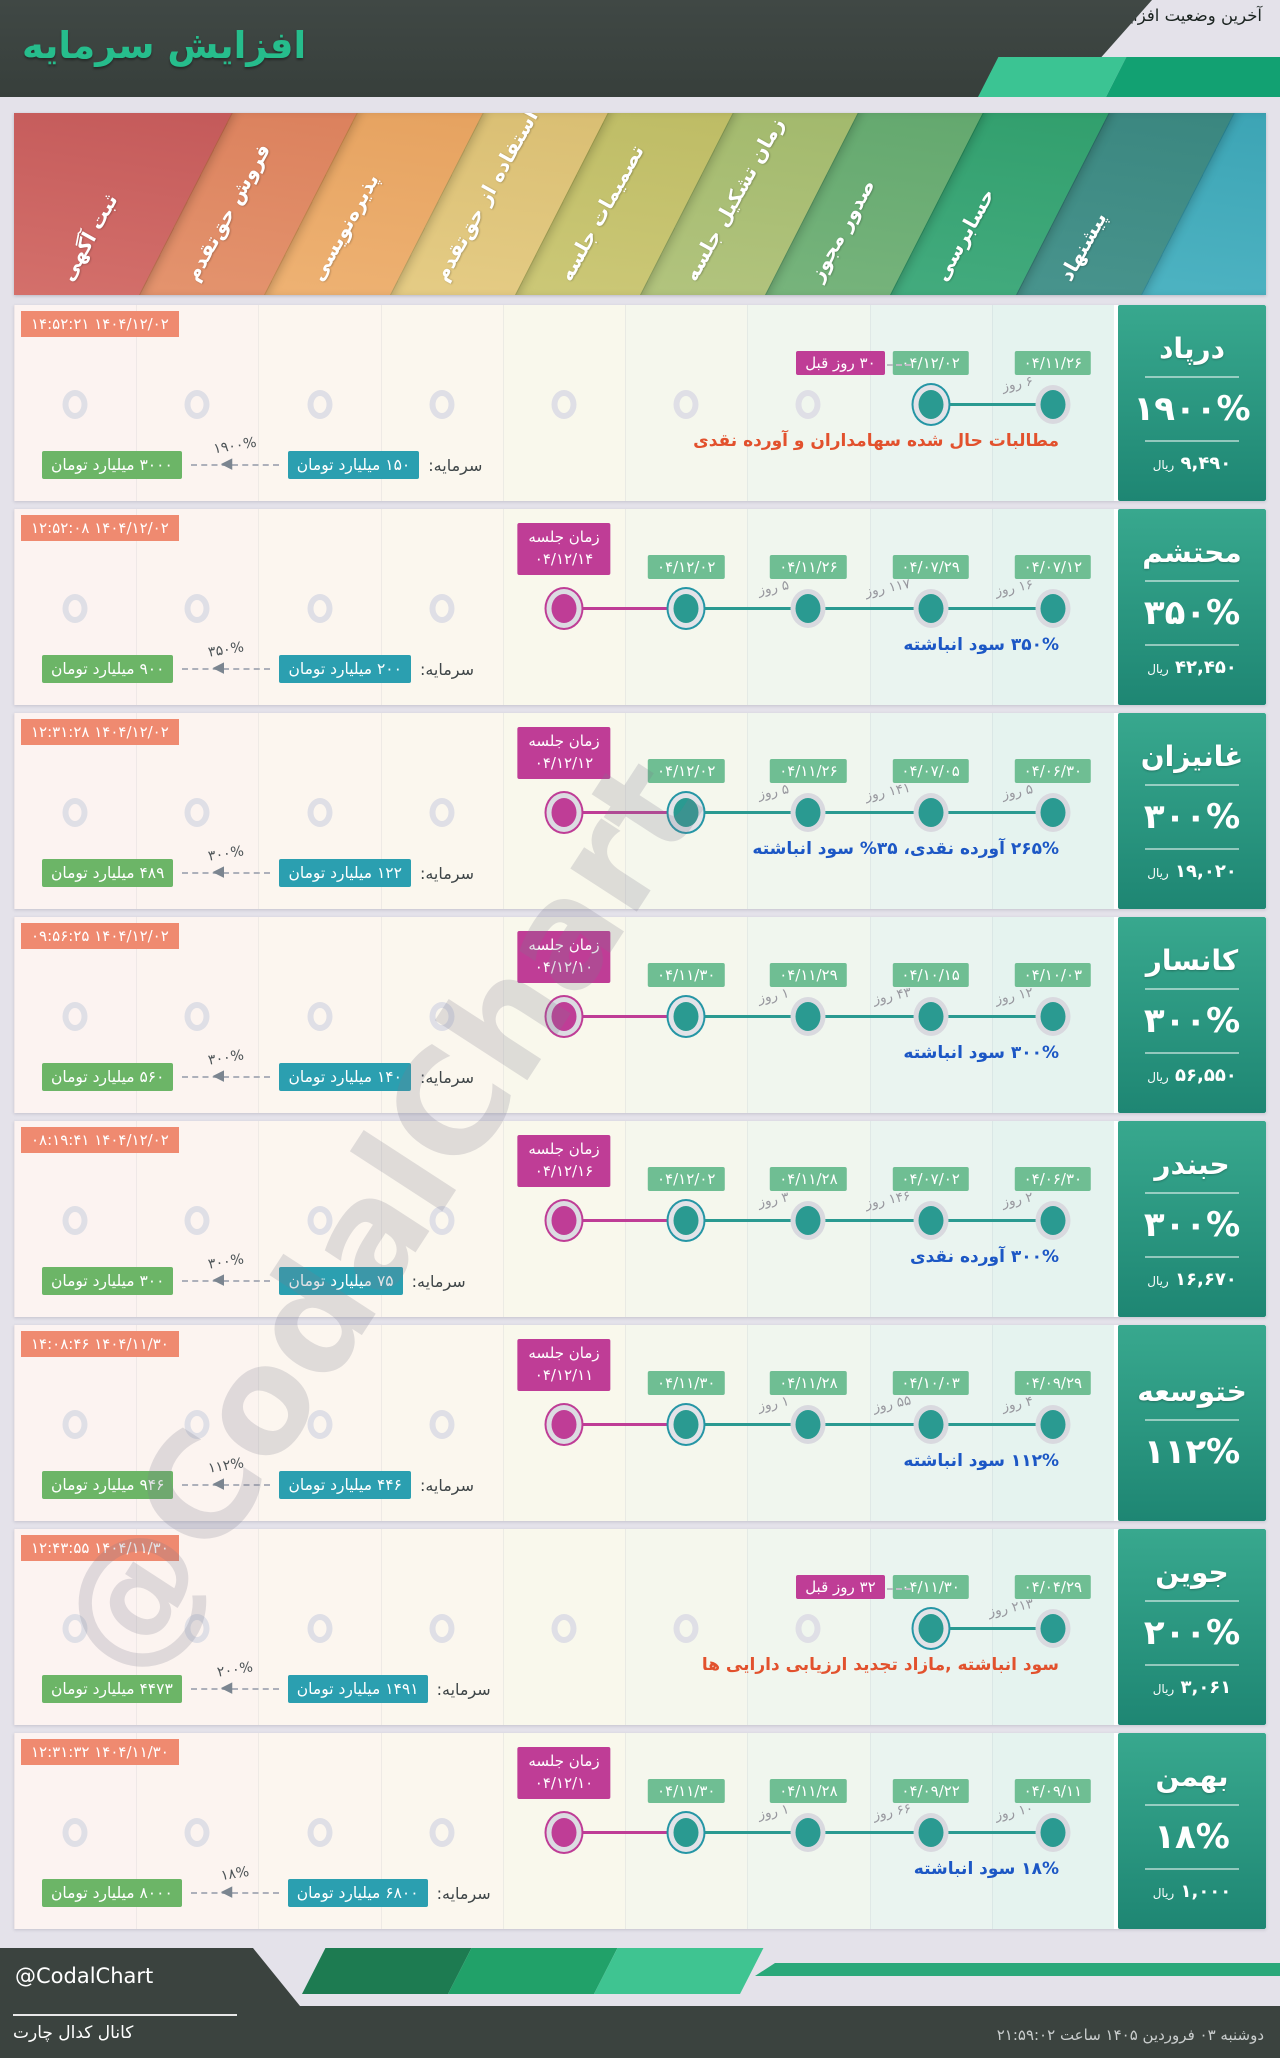 This screenshot has width=1280, height=2058. What do you see at coordinates (1192, 1015) in the screenshot?
I see `company-card: کانسار ۳۰۰% ۵۶,۵۵۰ ریال` at bounding box center [1192, 1015].